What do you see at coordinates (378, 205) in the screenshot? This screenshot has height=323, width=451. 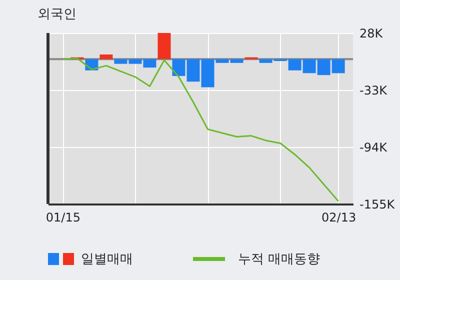 I see `y-tick-label: -155K` at bounding box center [378, 205].